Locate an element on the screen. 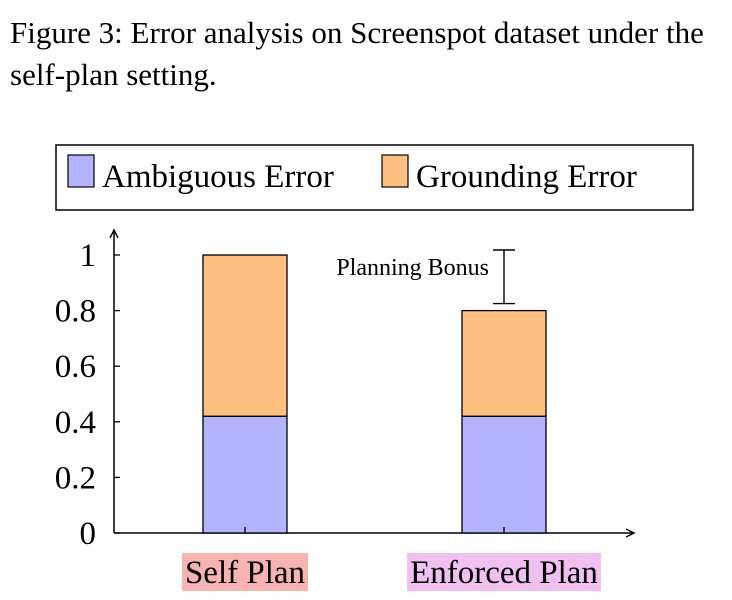 The image size is (732, 600). y-tick-label: 0.4 is located at coordinates (75, 423).